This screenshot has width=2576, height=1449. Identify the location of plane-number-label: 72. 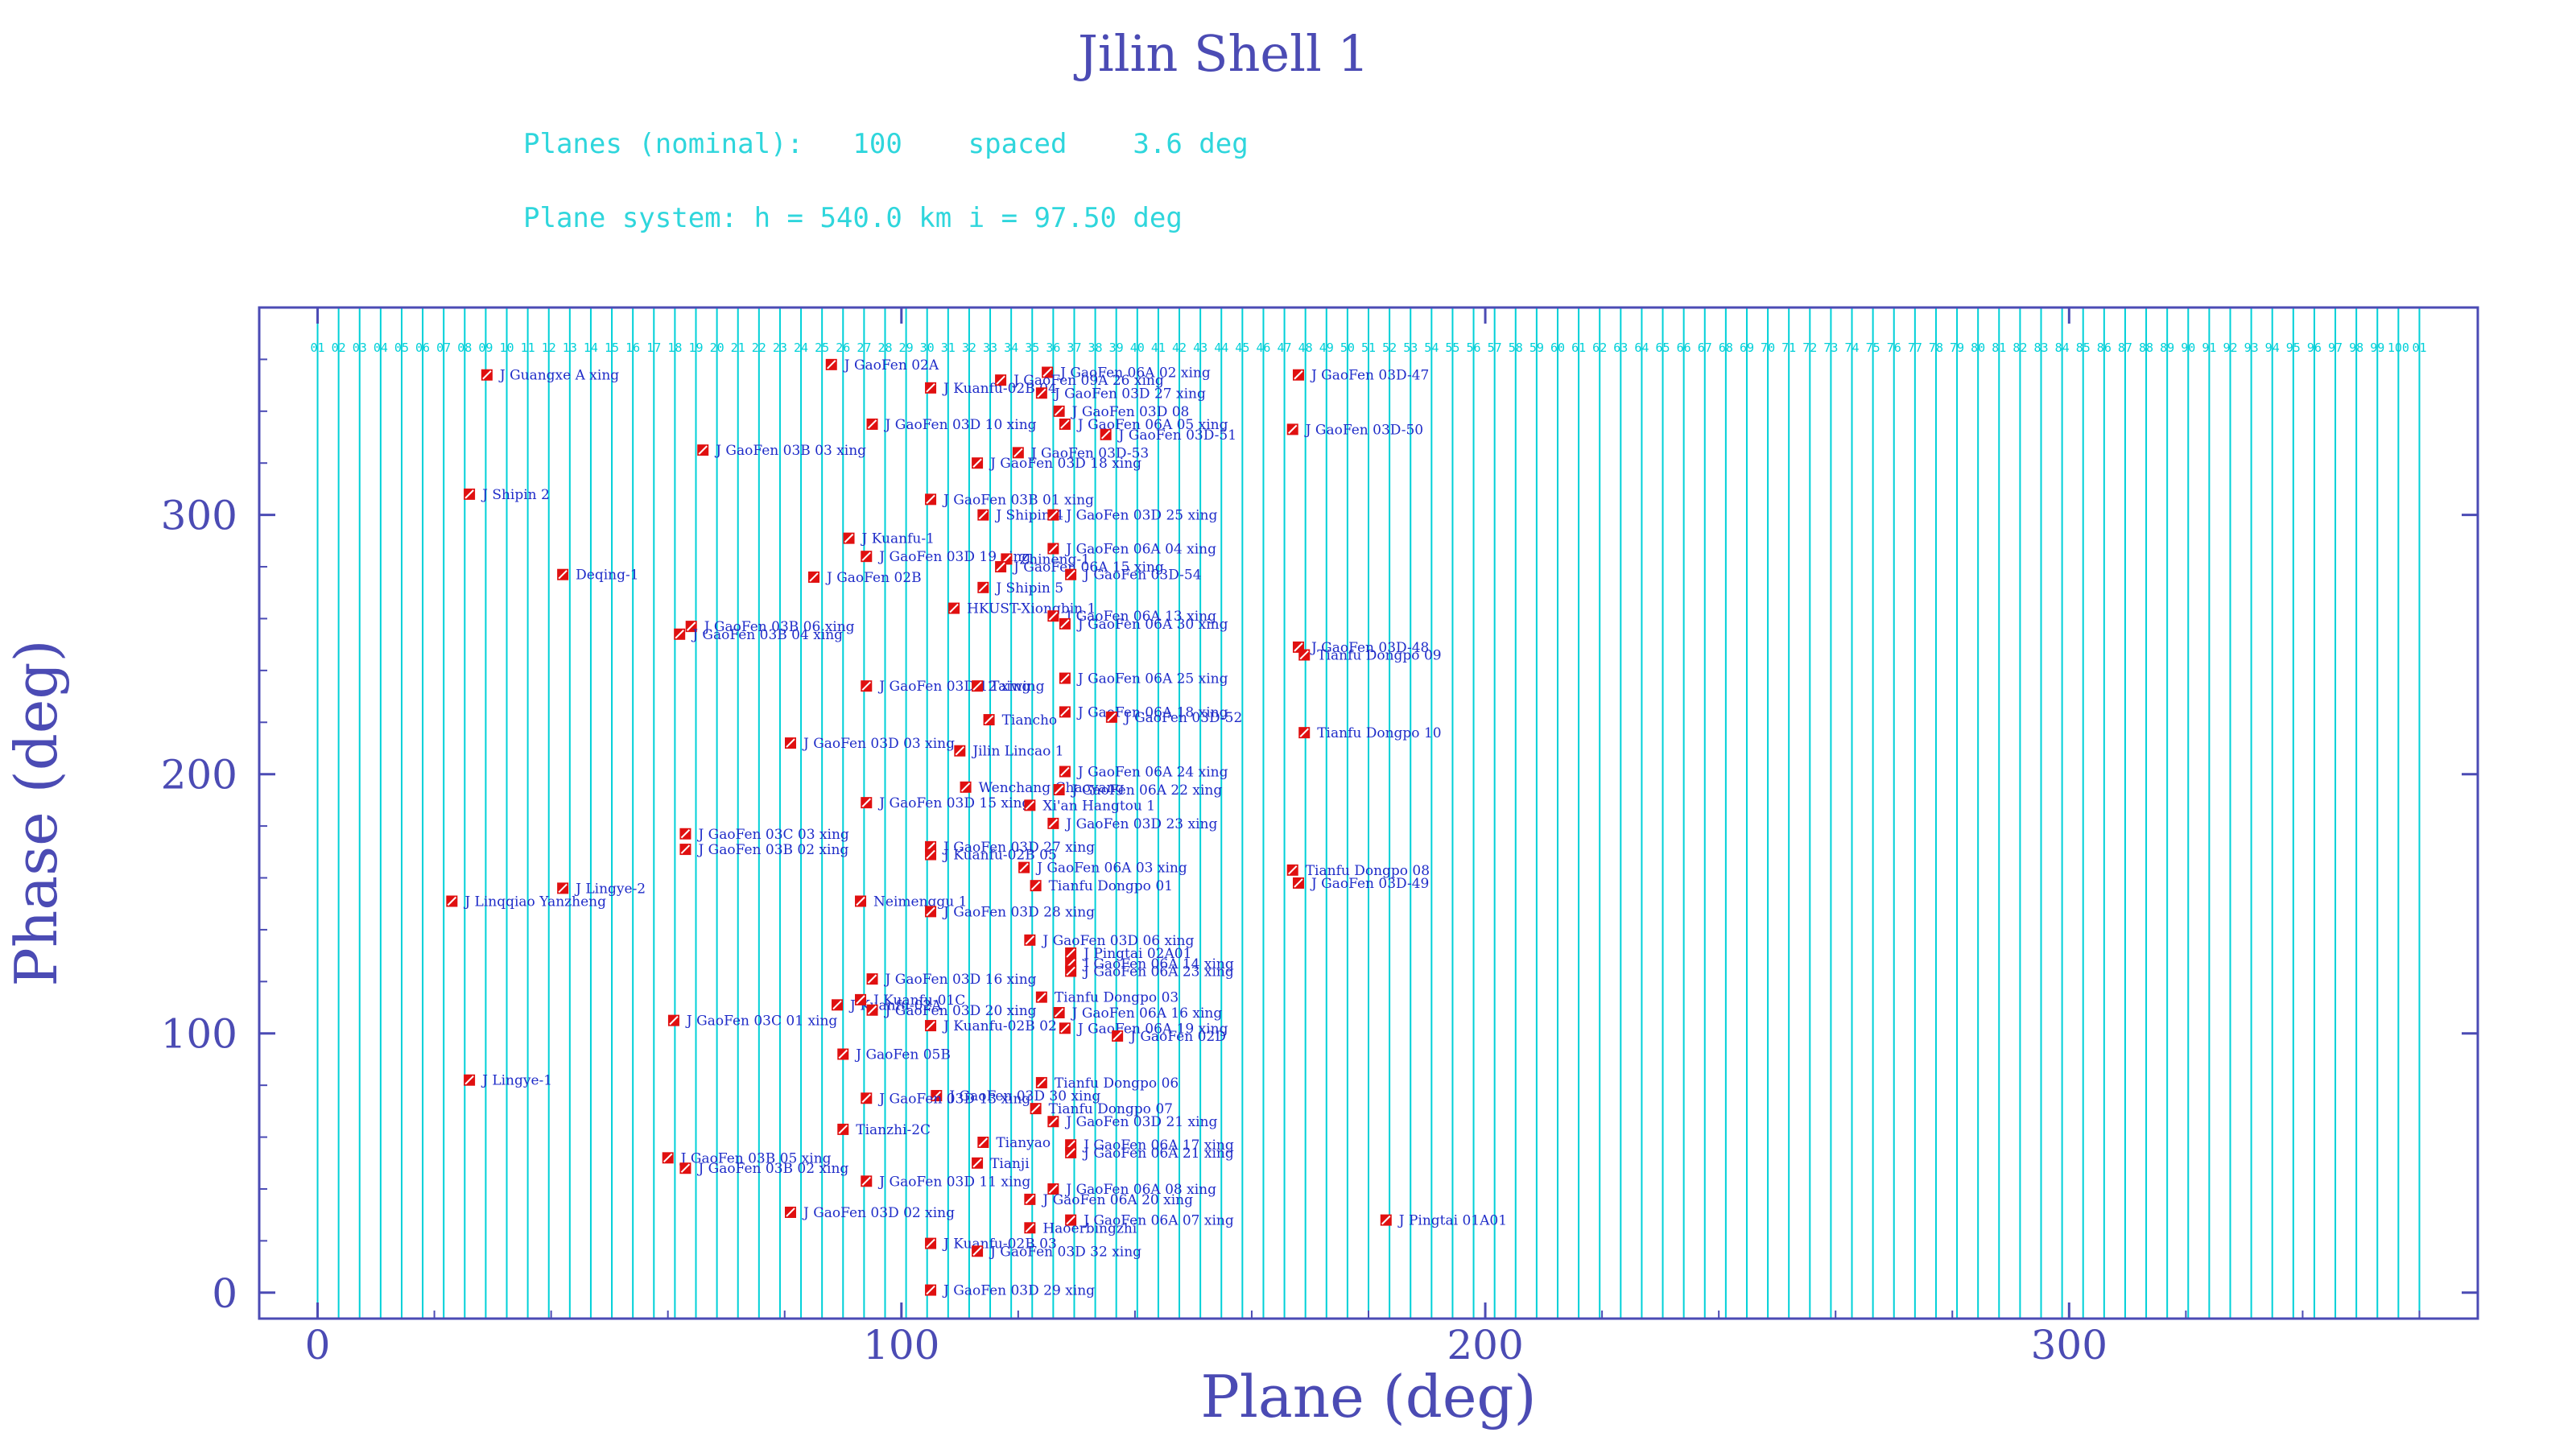
(1809, 348).